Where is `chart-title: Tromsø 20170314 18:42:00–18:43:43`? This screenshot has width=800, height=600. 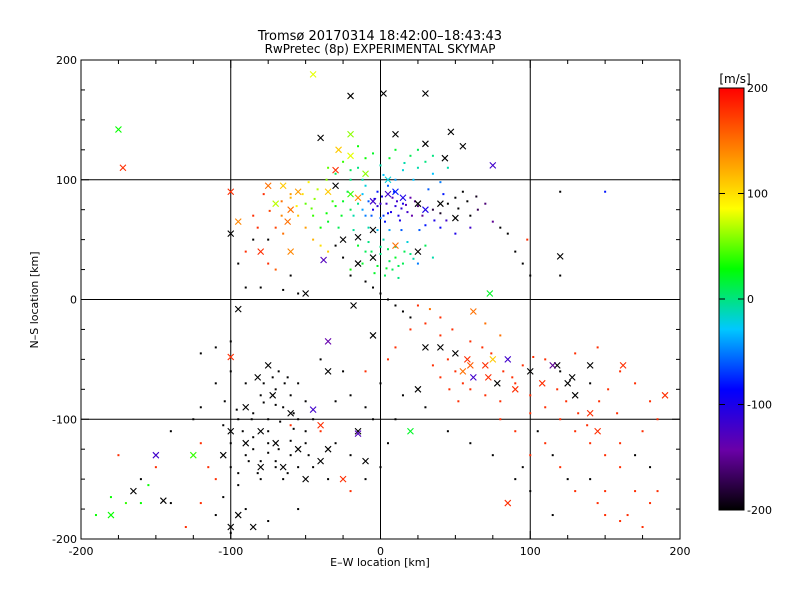 chart-title: Tromsø 20170314 18:42:00–18:43:43 is located at coordinates (379, 36).